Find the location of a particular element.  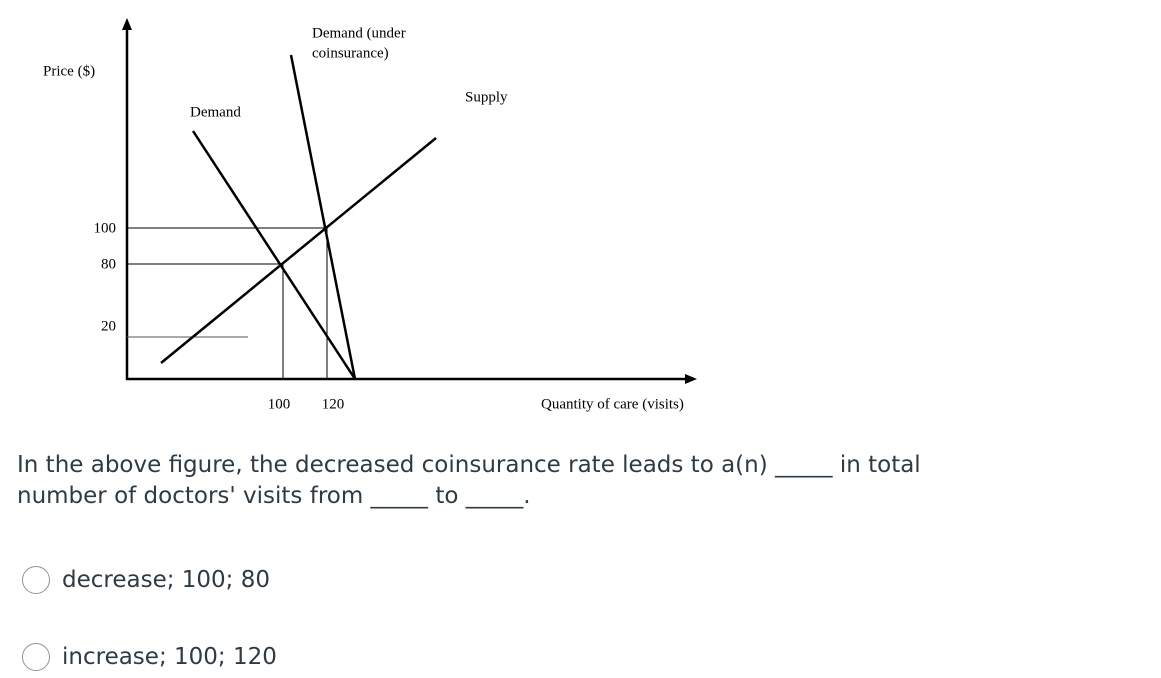

supply-line is located at coordinates (298, 250).